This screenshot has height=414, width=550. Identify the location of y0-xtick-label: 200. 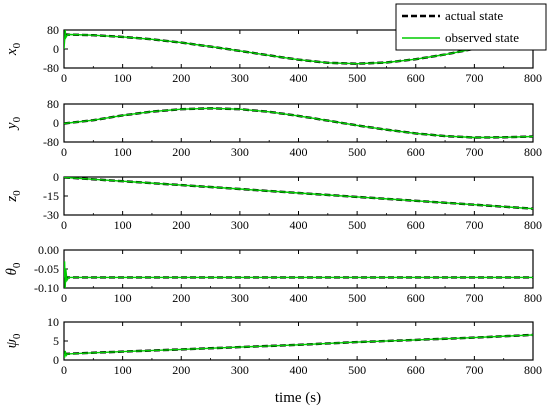
(181, 152).